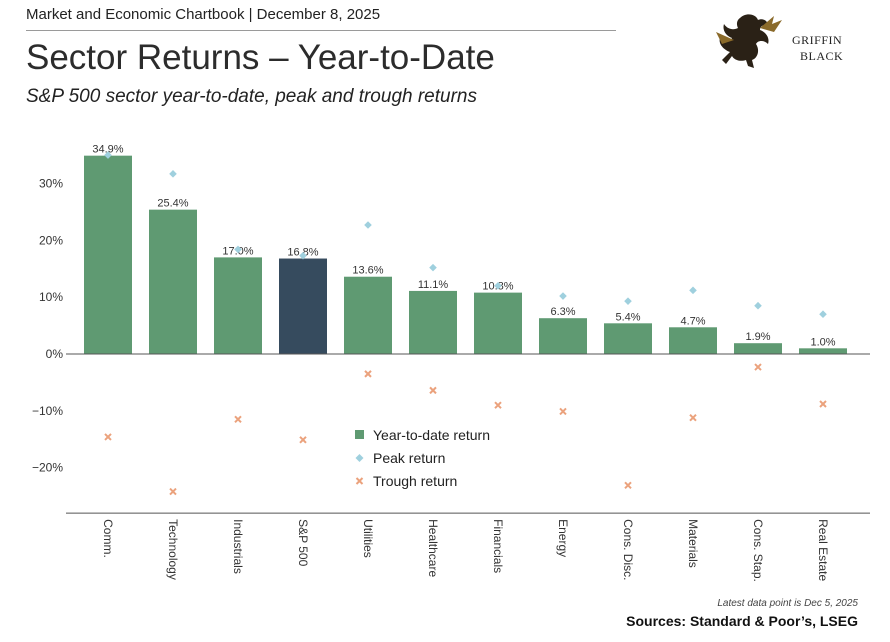 This screenshot has height=642, width=890. I want to click on y-tick-label: 10%, so click(51, 297).